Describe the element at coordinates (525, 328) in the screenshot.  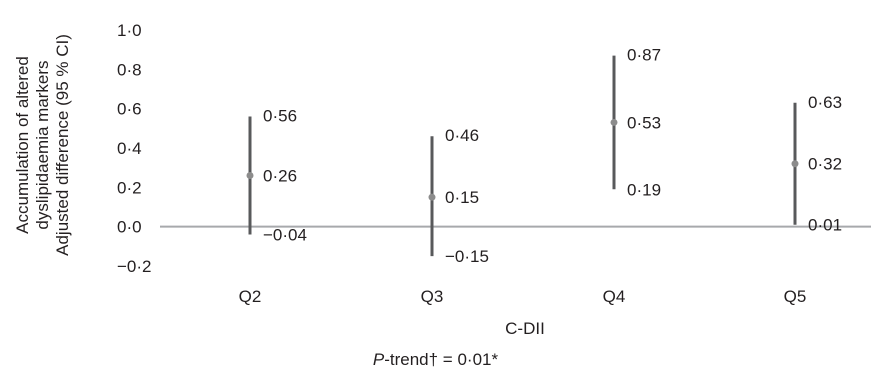
I see `x-axis-title: C-DII` at that location.